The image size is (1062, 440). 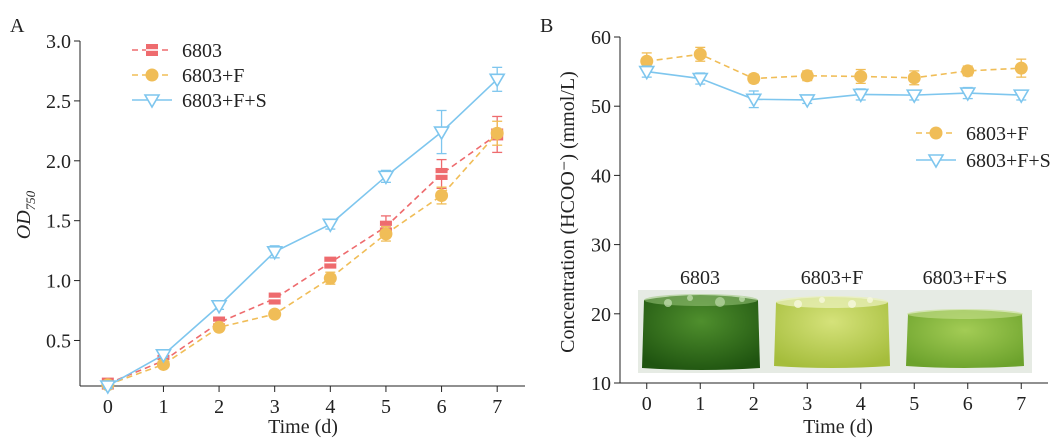 What do you see at coordinates (861, 404) in the screenshot?
I see `panel-b-x-tick-label: 4` at bounding box center [861, 404].